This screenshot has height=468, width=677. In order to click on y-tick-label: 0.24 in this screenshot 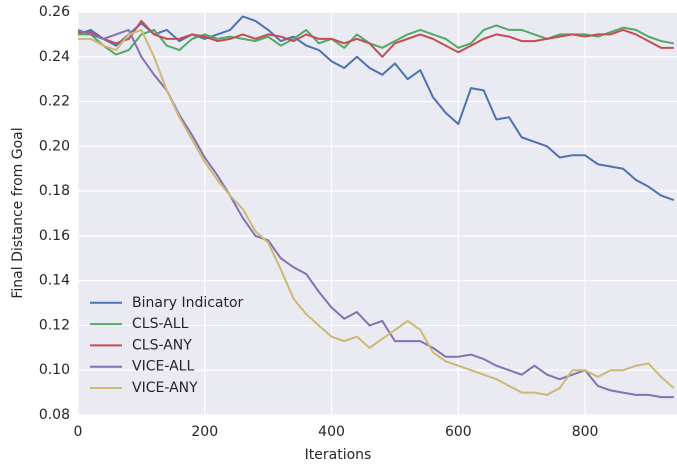, I will do `click(54, 57)`.